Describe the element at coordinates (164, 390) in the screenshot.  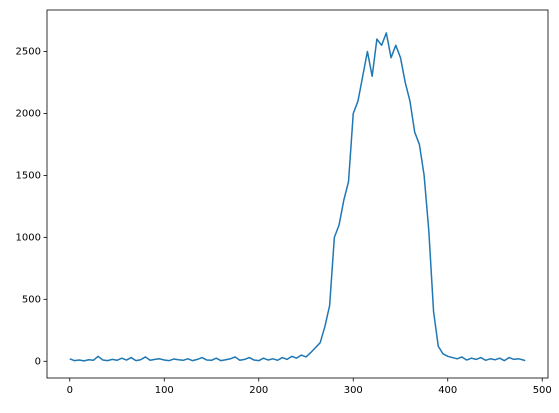
I see `x-tick-label: 100` at that location.